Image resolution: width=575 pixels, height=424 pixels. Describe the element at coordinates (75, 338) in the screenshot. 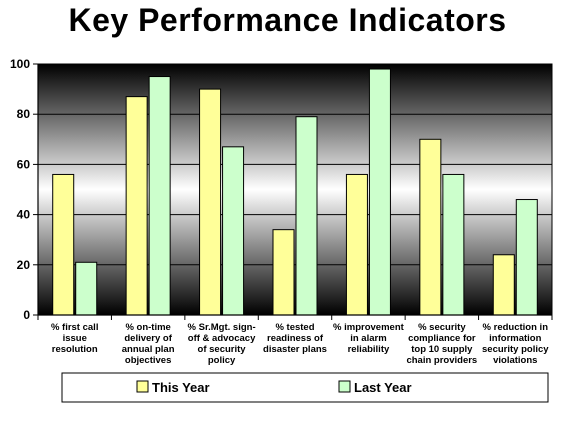

I see `x-category-label-0: % first call issue resolution` at that location.